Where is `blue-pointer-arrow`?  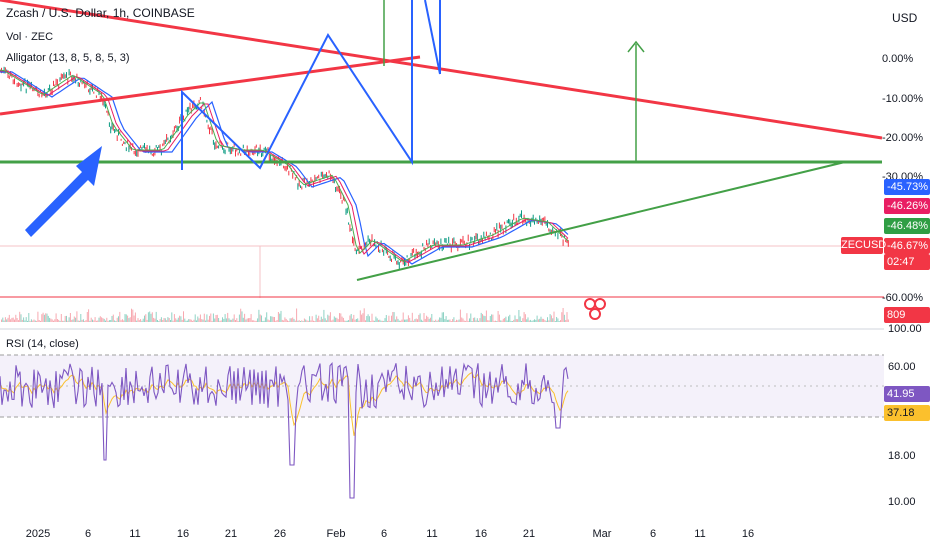
blue-pointer-arrow is located at coordinates (63, 191).